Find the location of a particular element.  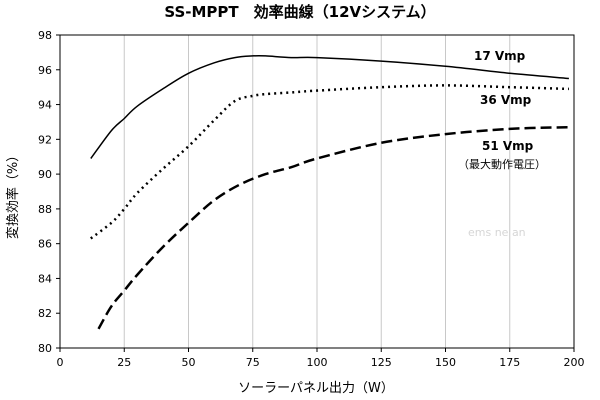

x-tick-label: 125 is located at coordinates (381, 362).